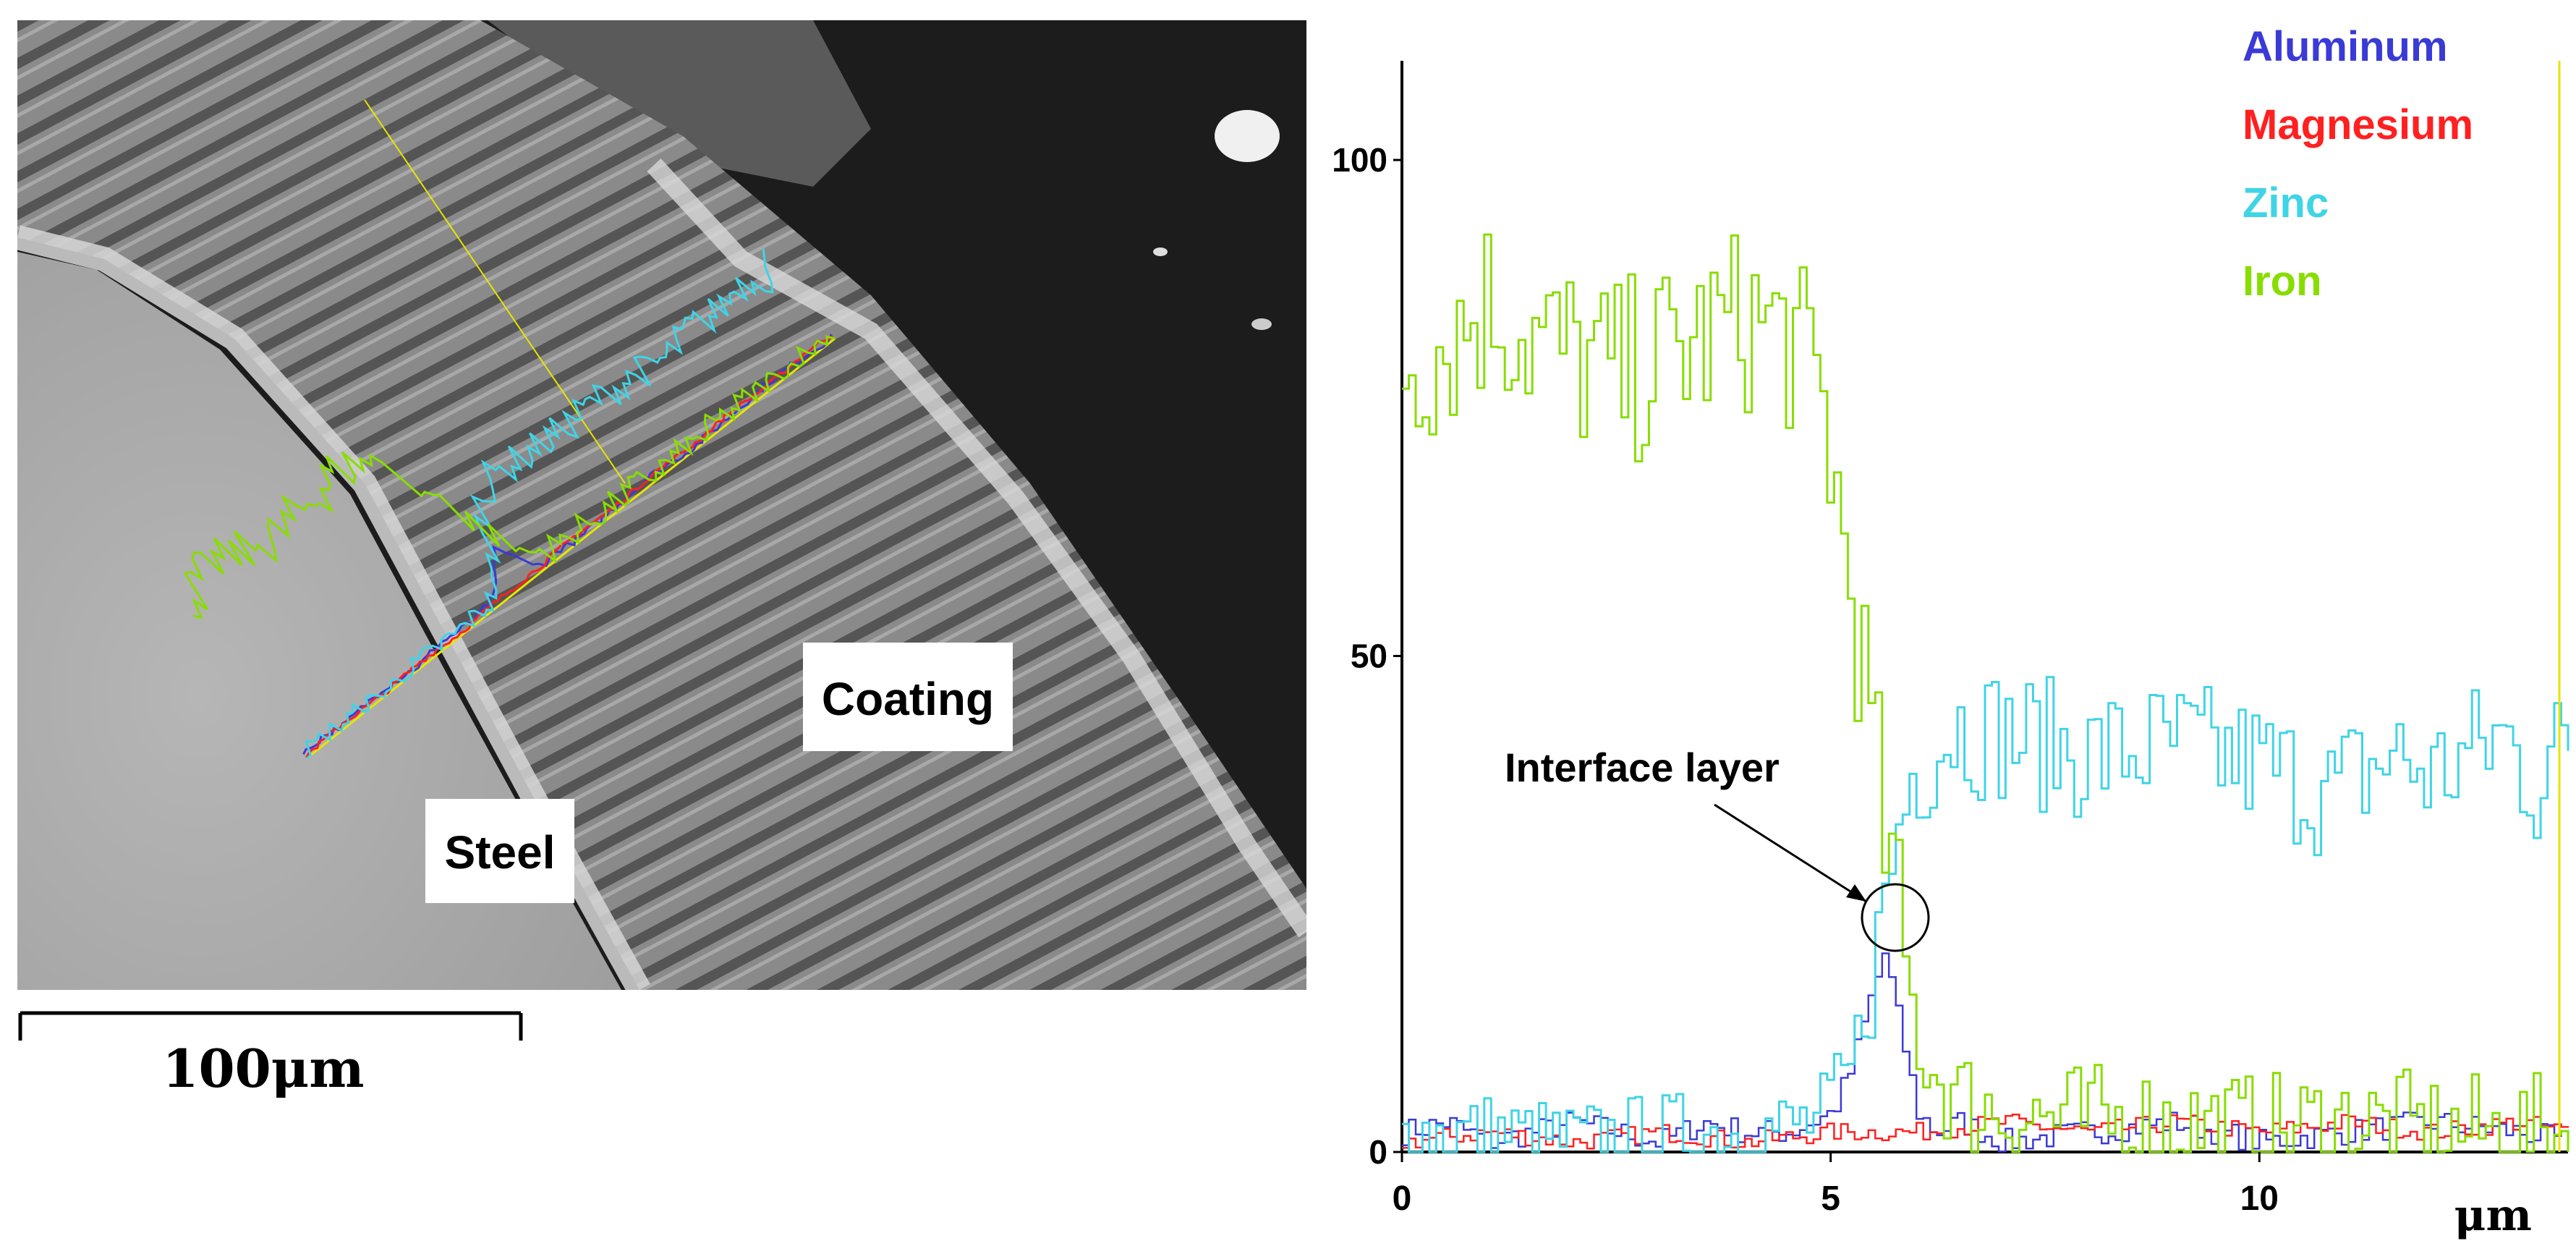 The image size is (2576, 1241). I want to click on overlay-trace-iron, so click(509, 477).